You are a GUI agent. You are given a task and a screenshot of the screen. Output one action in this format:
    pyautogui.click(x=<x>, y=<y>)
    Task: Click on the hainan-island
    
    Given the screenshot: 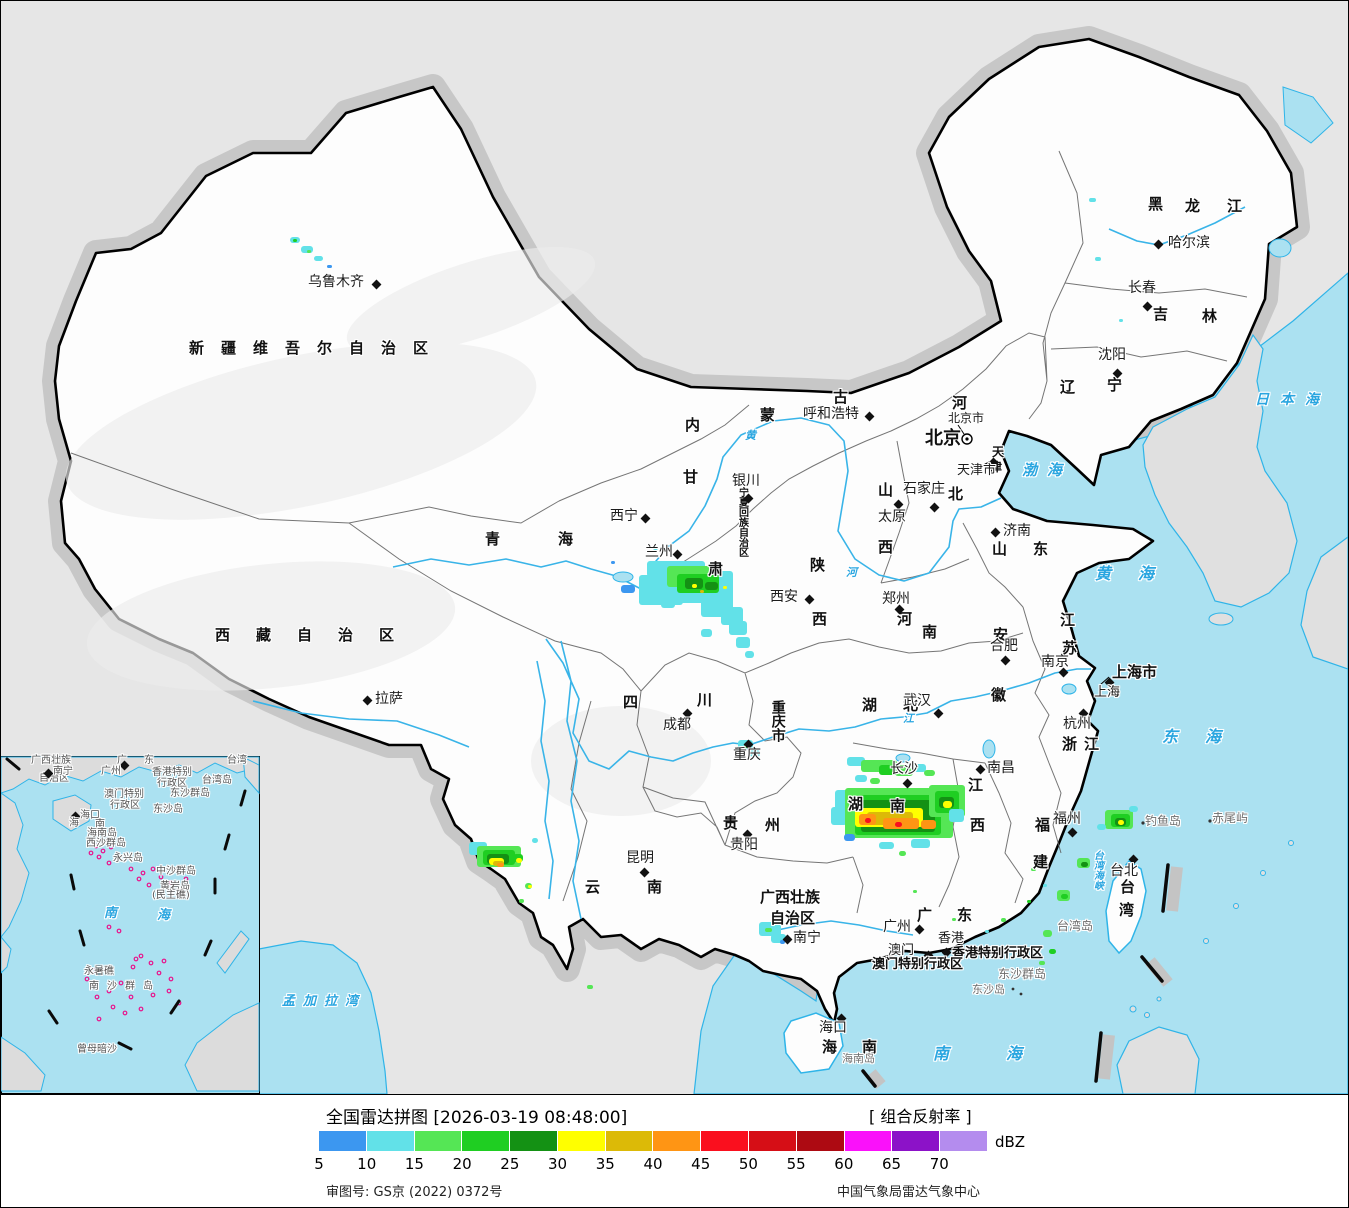 What is the action you would take?
    pyautogui.click(x=813, y=1043)
    